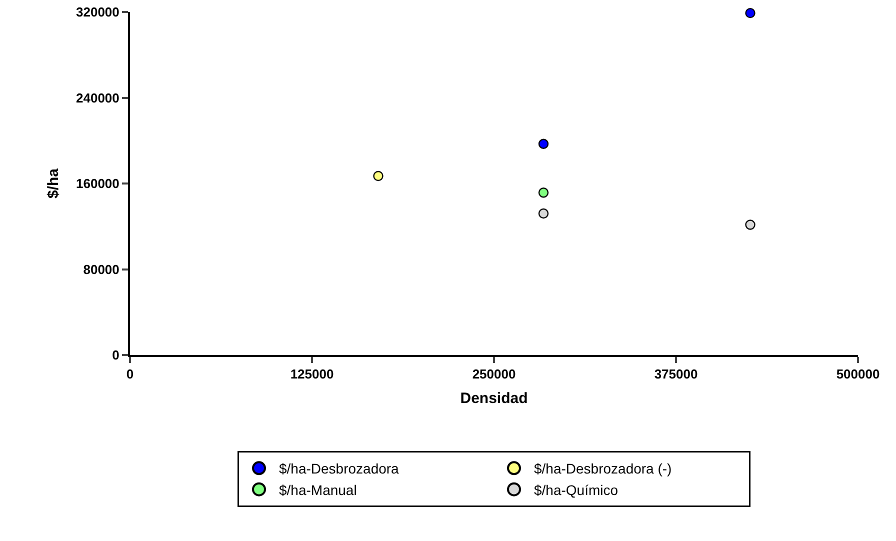 The width and height of the screenshot is (896, 541). What do you see at coordinates (858, 374) in the screenshot?
I see `x-tick-label: 500000` at bounding box center [858, 374].